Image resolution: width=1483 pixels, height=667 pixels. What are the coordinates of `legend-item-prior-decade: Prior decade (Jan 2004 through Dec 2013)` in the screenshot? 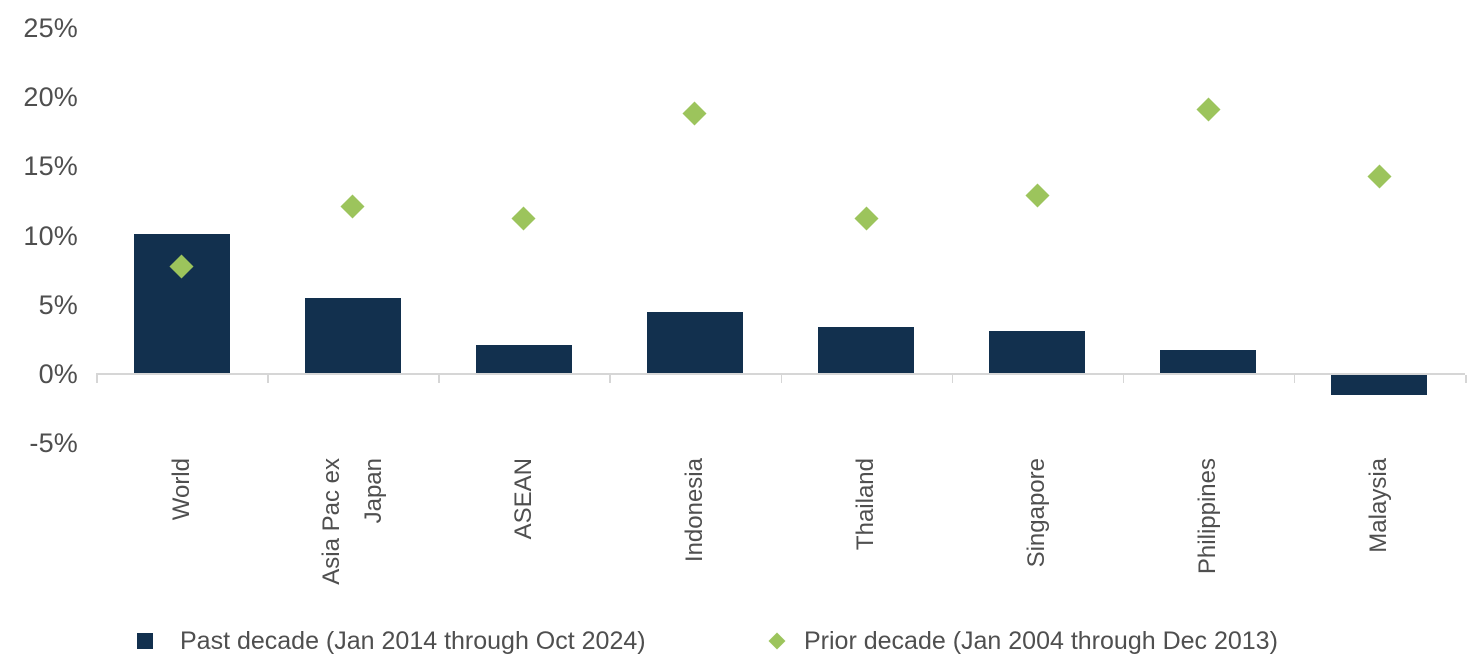 It's located at (1023, 641).